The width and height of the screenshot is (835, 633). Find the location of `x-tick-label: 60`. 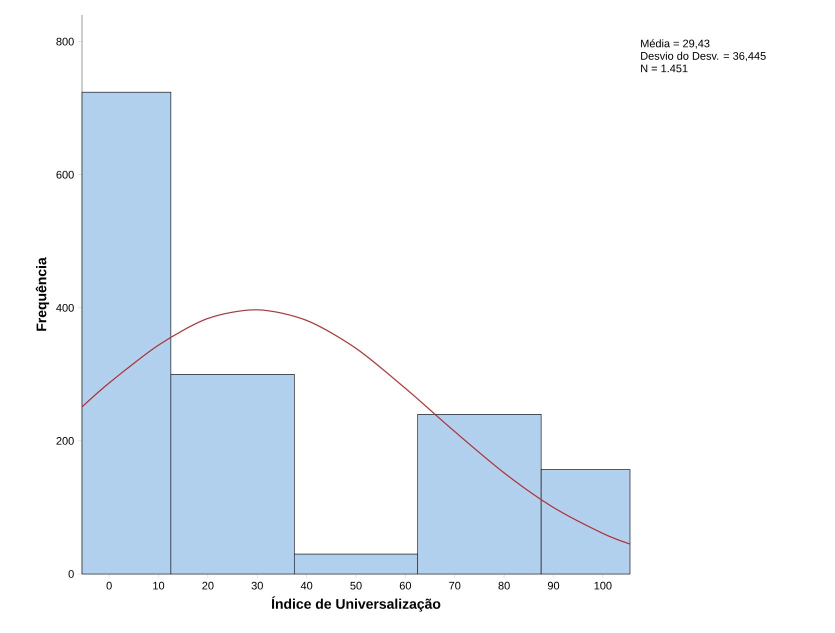

x-tick-label: 60 is located at coordinates (406, 586).